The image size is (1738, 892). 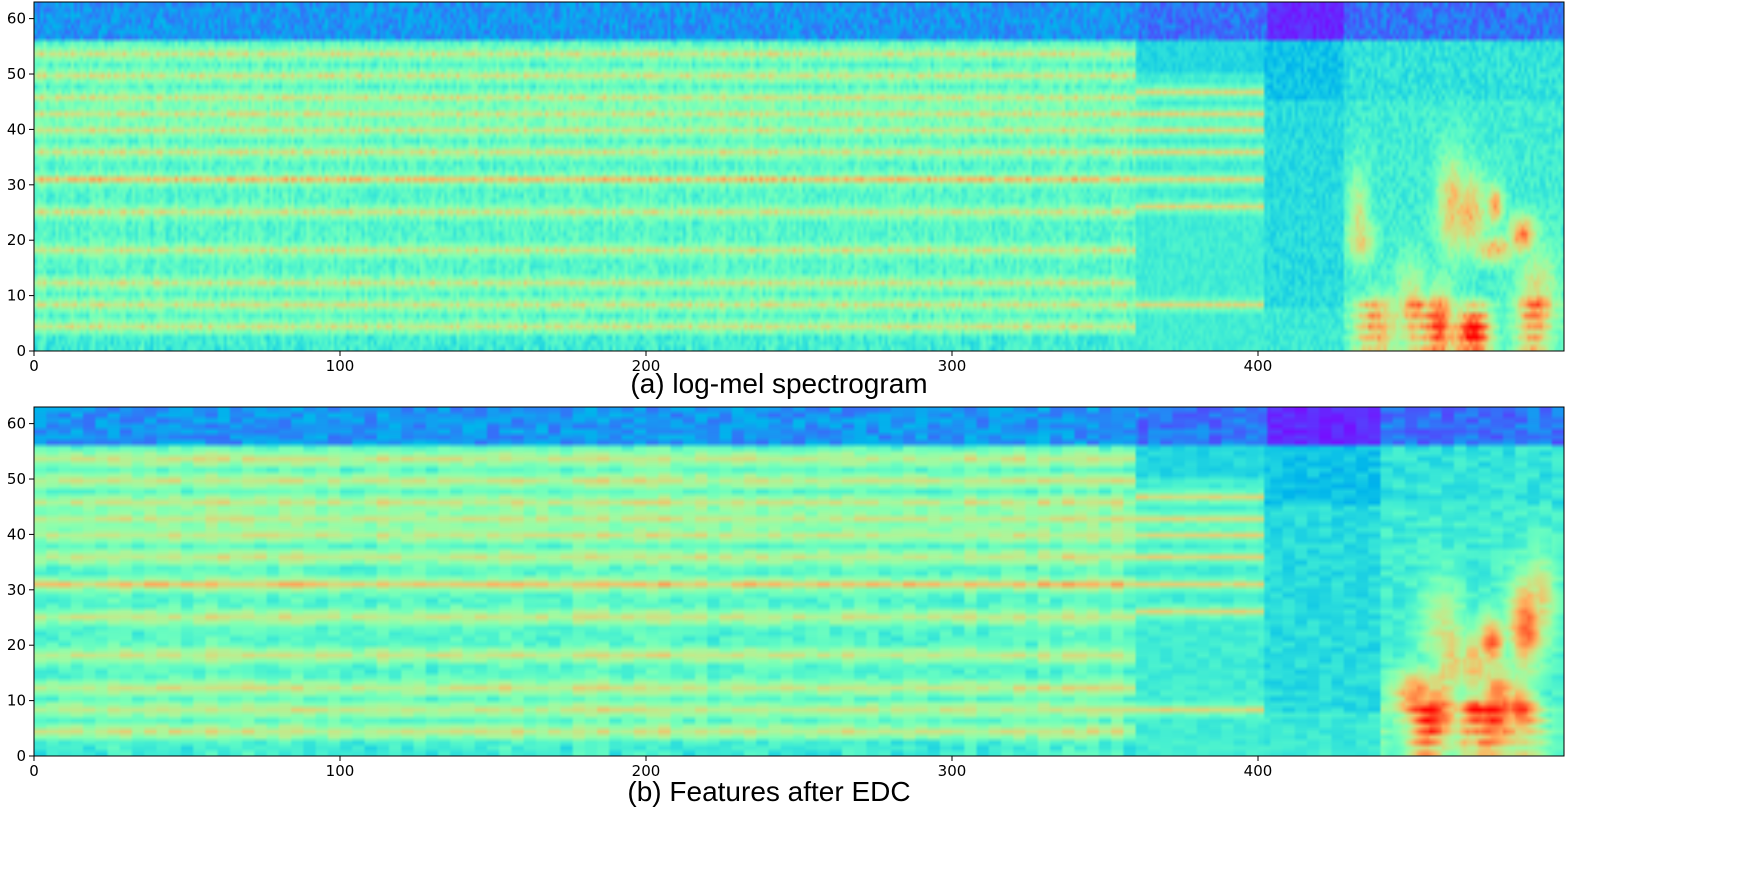 What do you see at coordinates (778, 383) in the screenshot?
I see `caption-a: (a) log-mel spectrogram` at bounding box center [778, 383].